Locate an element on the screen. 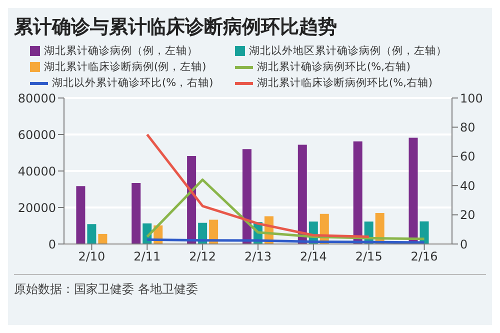  legend-label: 湖北累计确诊病例（例，左轴） is located at coordinates (121, 51).